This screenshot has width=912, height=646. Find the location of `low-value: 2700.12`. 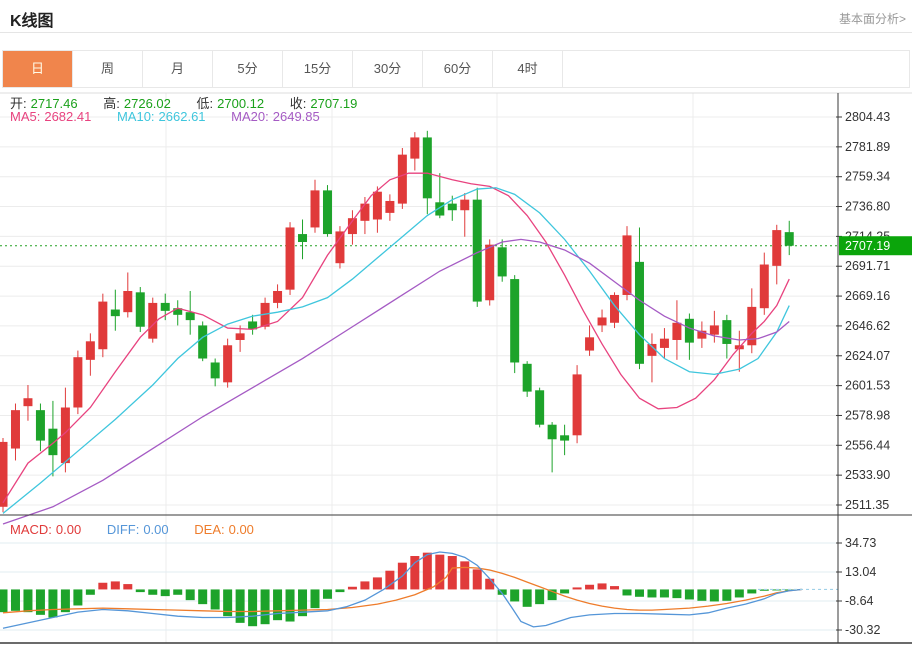

low-value: 2700.12 is located at coordinates (241, 103).